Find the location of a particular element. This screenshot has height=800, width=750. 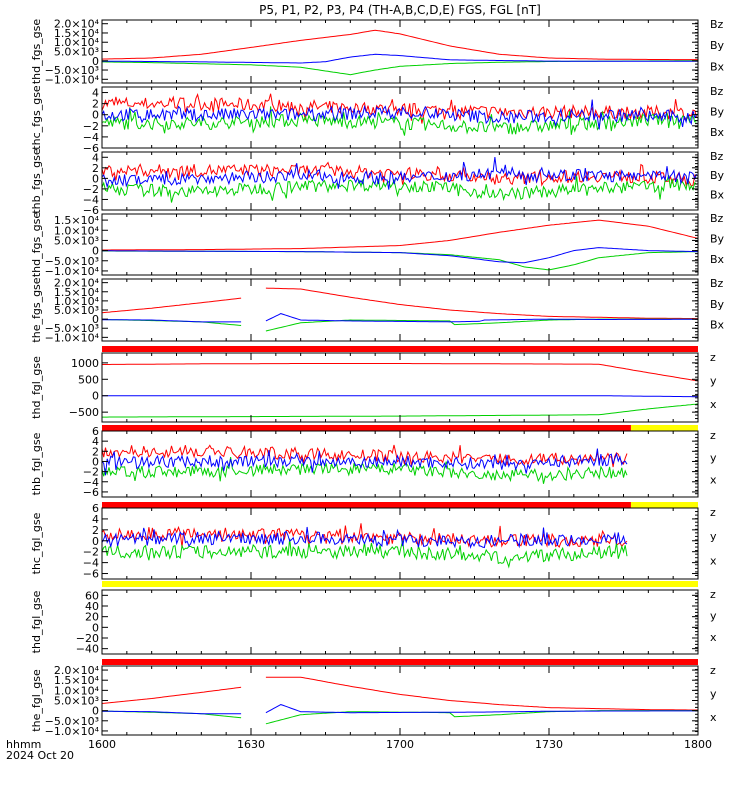

time-tick-label: 1700 is located at coordinates (400, 744).